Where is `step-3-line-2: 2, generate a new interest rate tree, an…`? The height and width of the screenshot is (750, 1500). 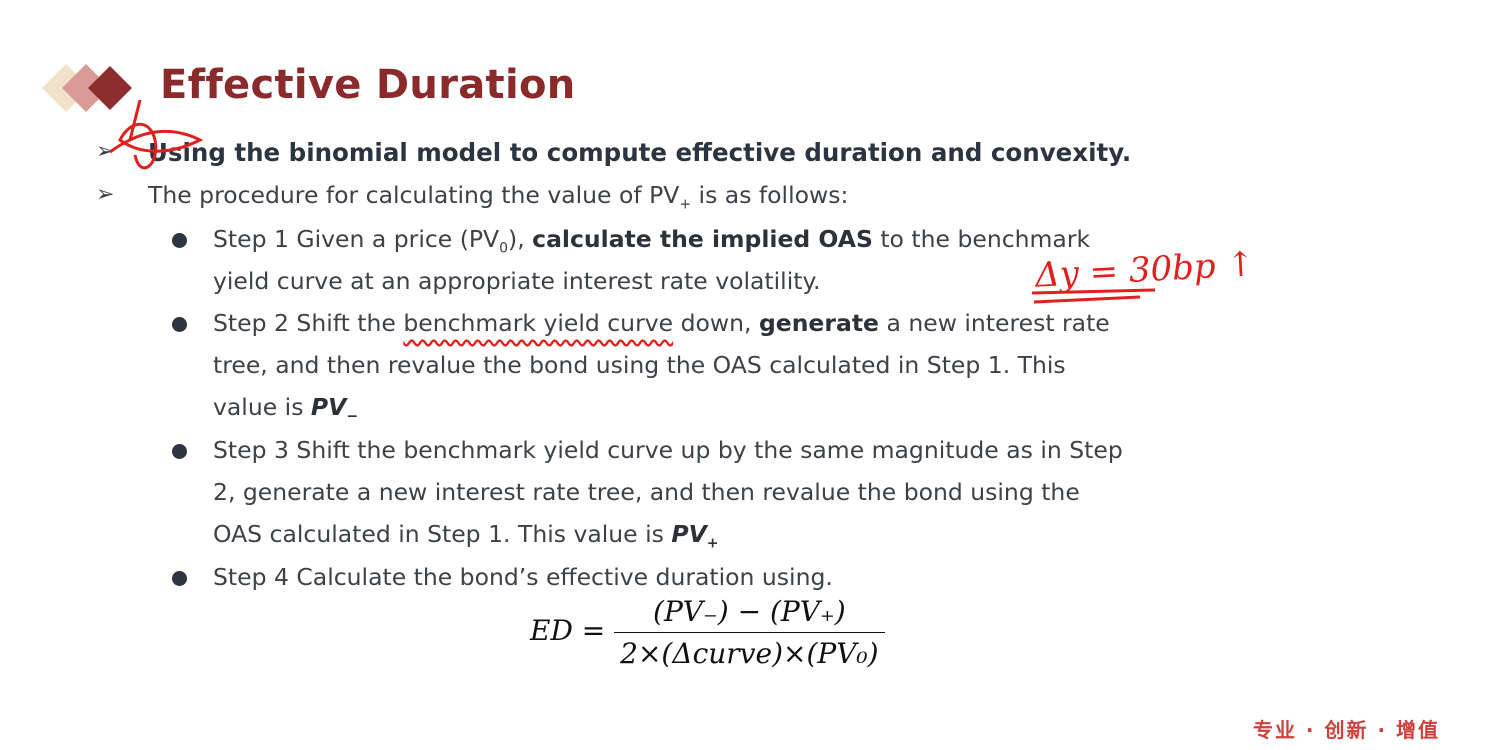
step-3-line-2: 2, generate a new interest rate tree, an… is located at coordinates (646, 492).